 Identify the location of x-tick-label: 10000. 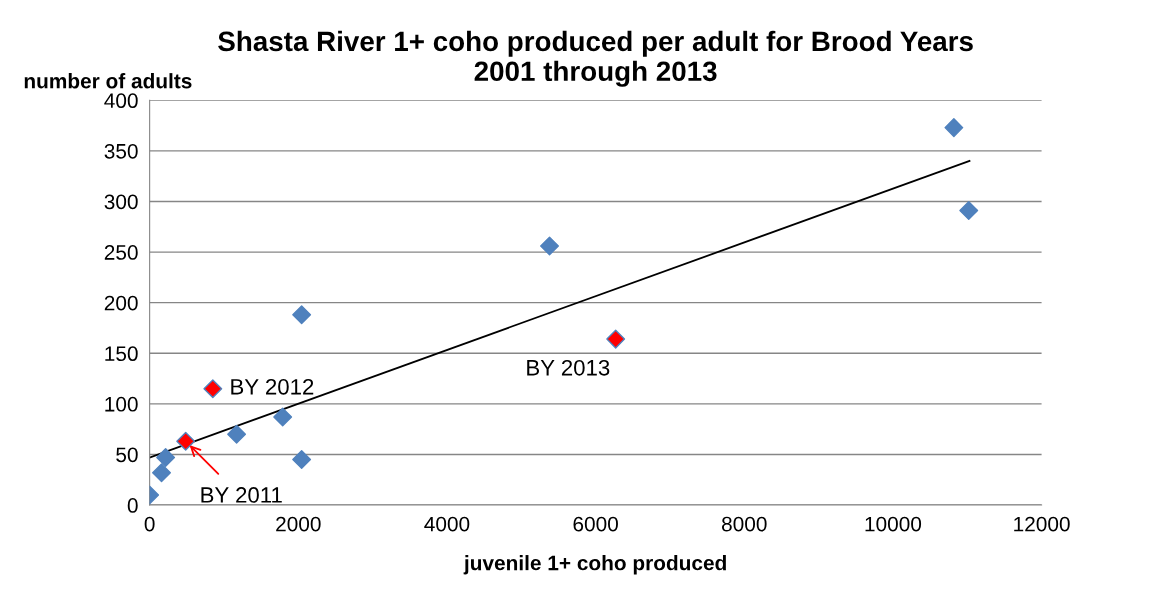
(893, 524).